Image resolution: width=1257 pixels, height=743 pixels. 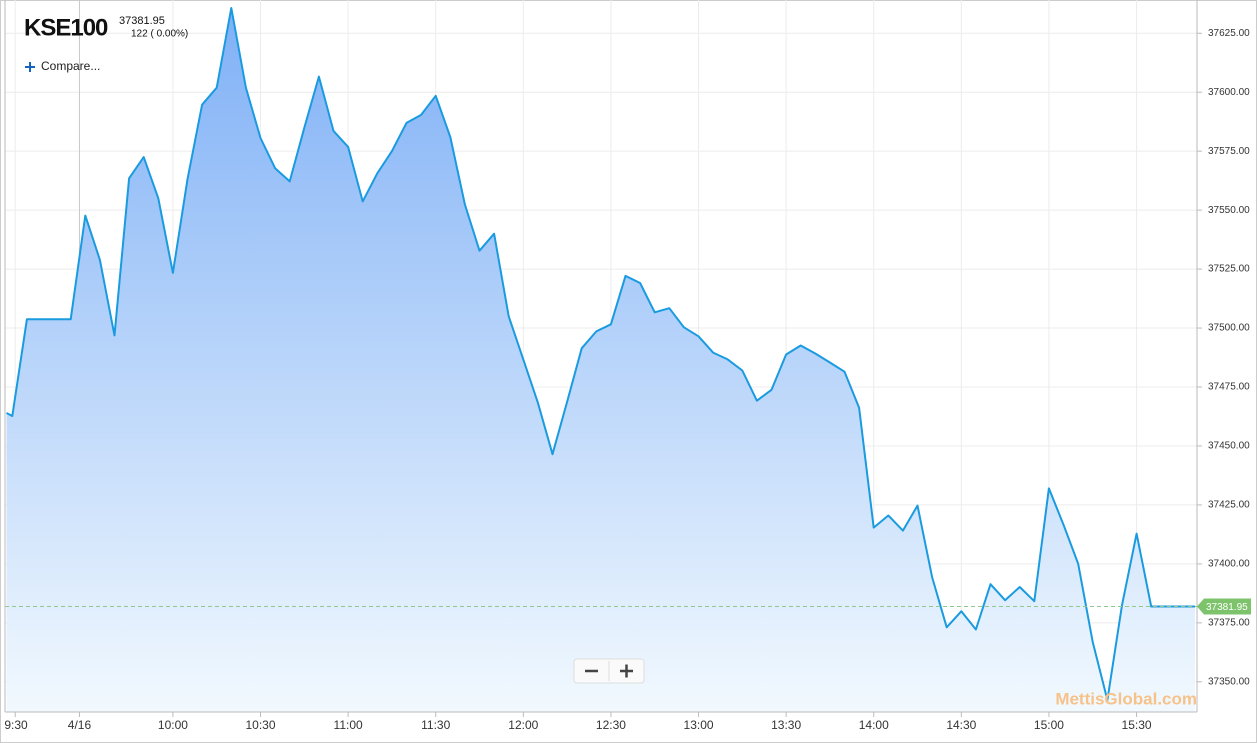 I want to click on x-tick-label: 13:00, so click(x=699, y=725).